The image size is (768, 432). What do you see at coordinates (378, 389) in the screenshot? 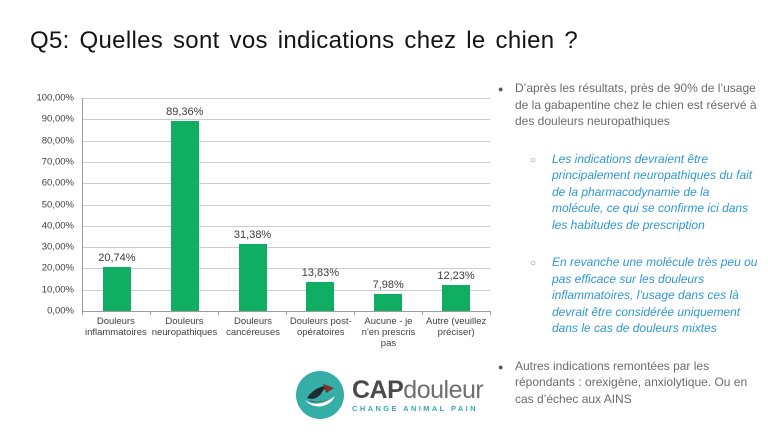
I see `logo-name-cap: CAP` at bounding box center [378, 389].